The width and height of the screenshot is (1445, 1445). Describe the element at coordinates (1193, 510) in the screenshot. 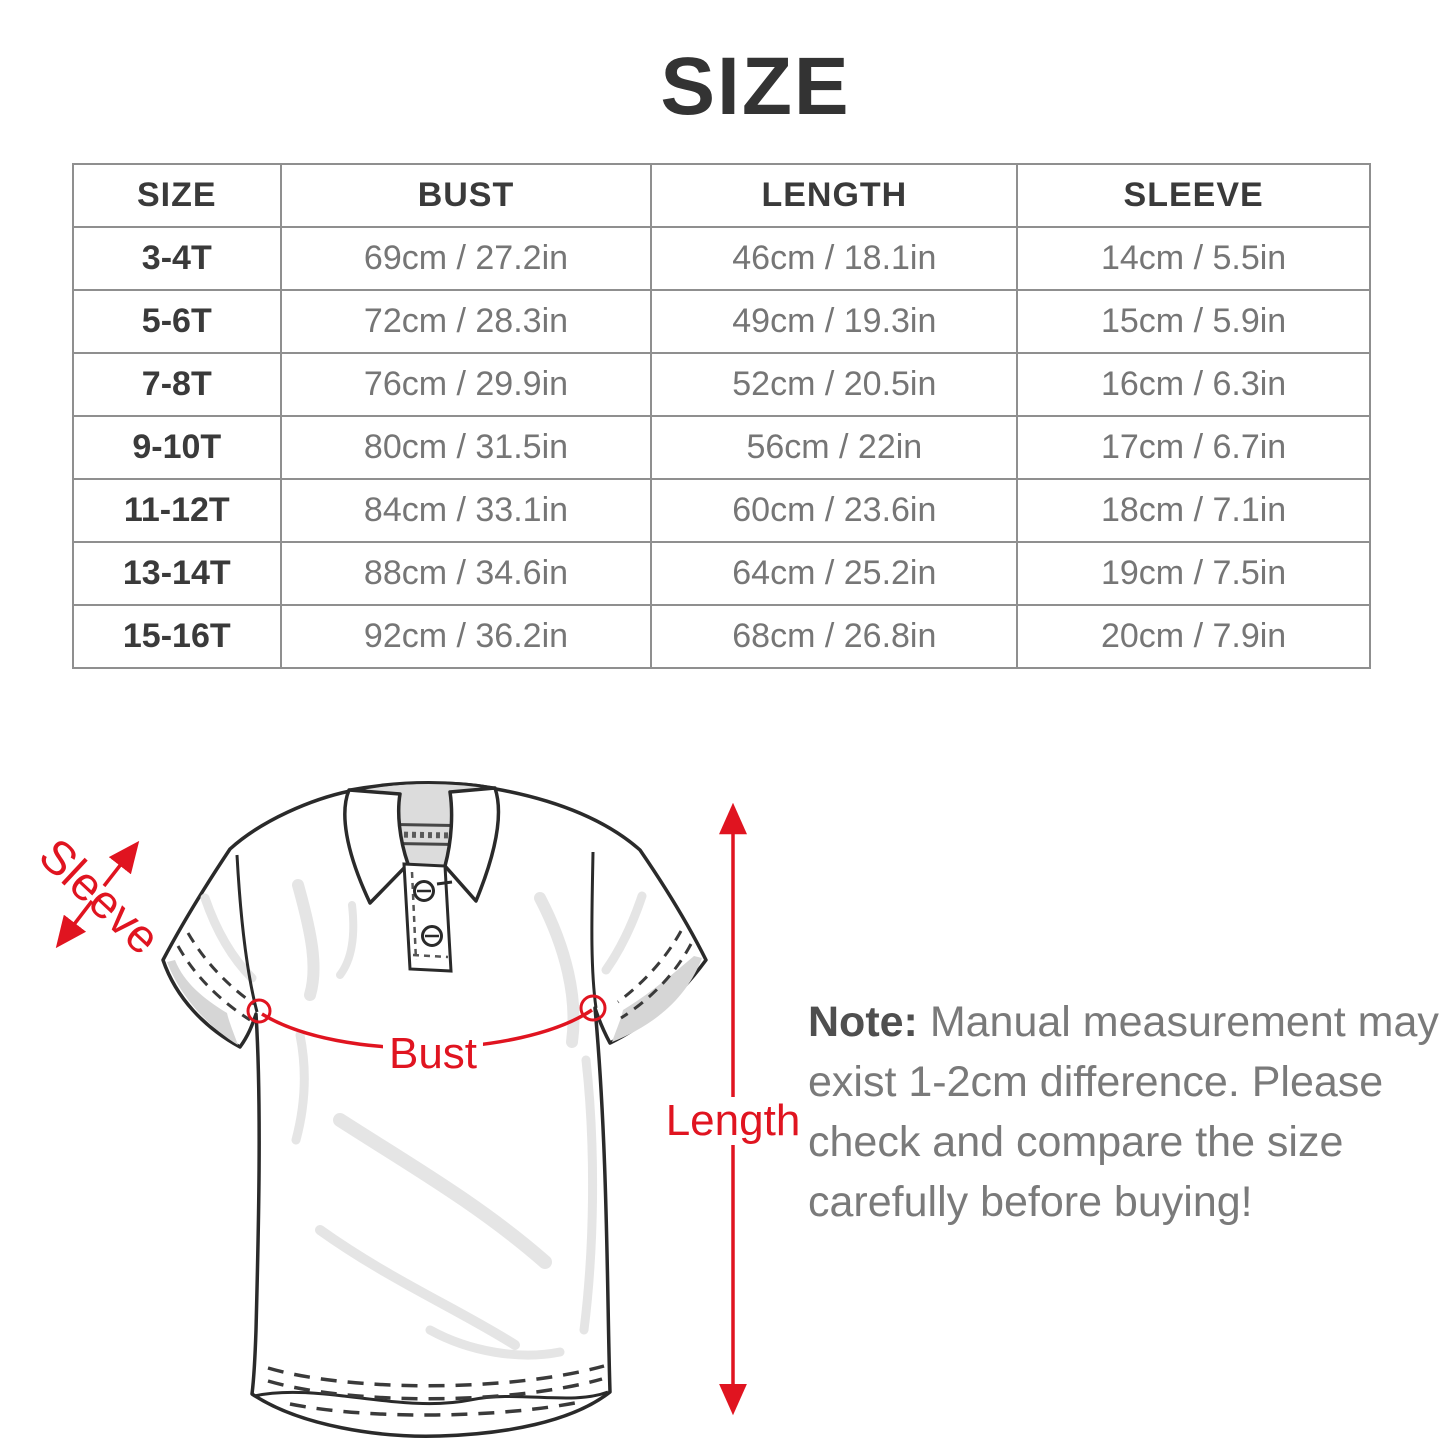

I see `cell-sleeve: 18cm / 7.1in` at that location.